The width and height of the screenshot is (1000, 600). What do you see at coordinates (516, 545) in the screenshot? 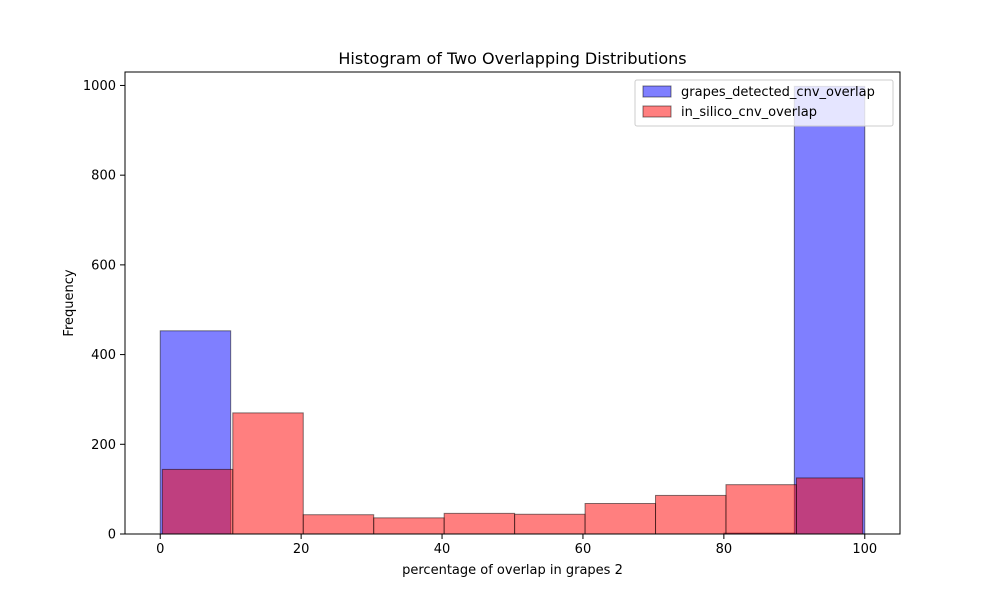
I see `x-axis-ticks: 0 20 40 60 80 100` at bounding box center [516, 545].